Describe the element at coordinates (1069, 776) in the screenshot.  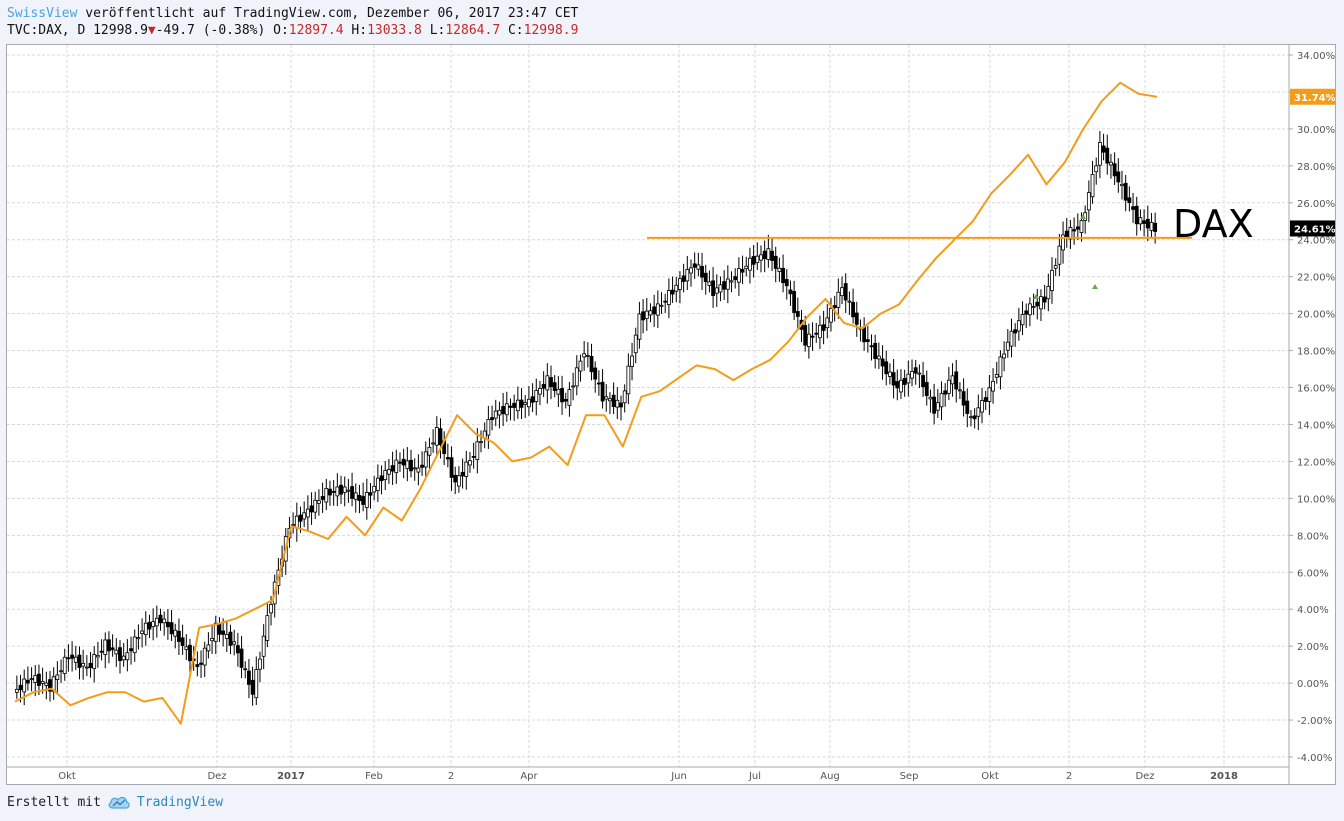
I see `x-tick-label: 2` at that location.